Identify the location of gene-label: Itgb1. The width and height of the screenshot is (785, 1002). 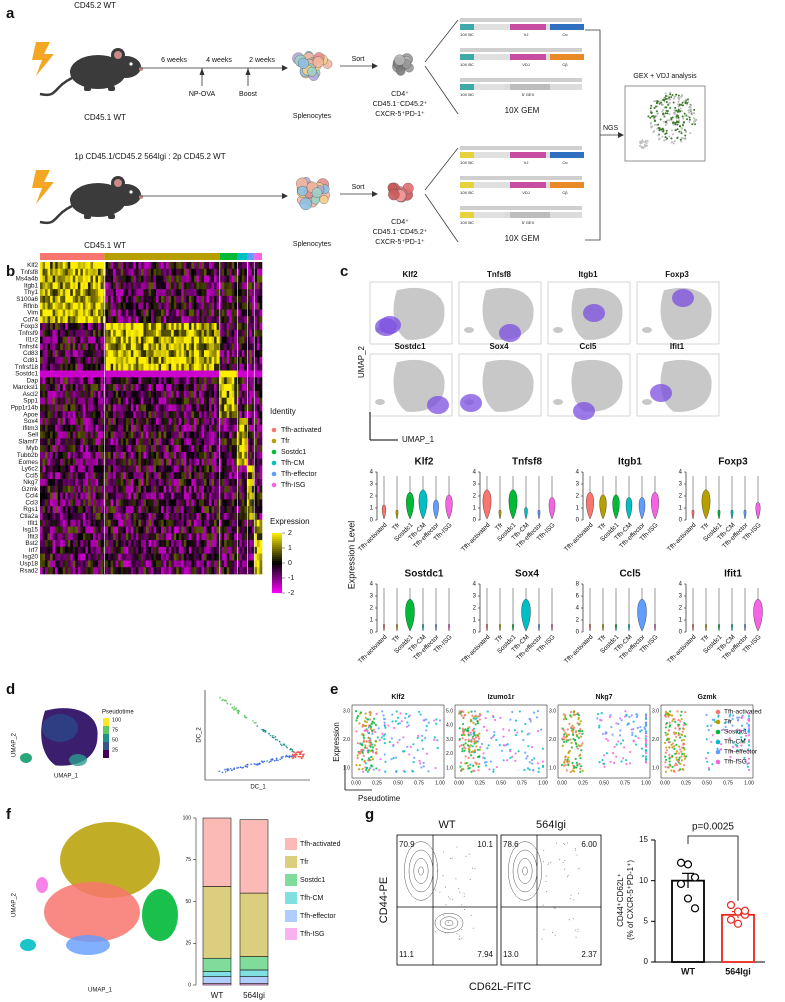
(31, 285).